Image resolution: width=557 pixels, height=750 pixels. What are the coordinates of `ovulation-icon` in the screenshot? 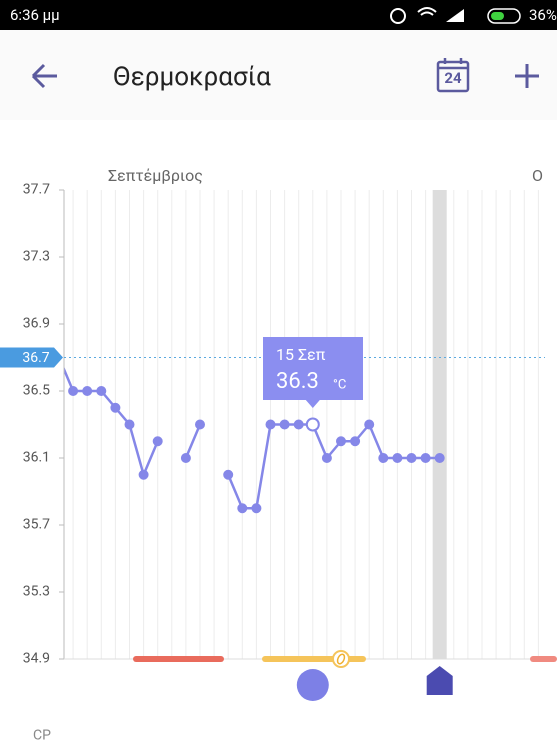 It's located at (341, 659).